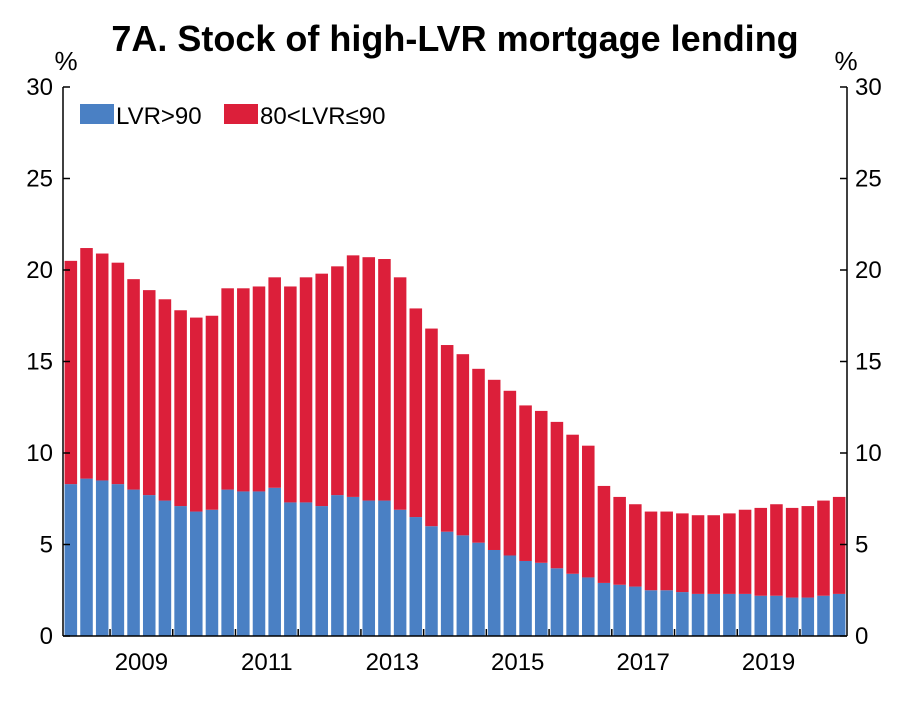 This screenshot has width=910, height=704. Describe the element at coordinates (369, 379) in the screenshot. I see `bar-lvr-80-90-2013-Q1` at that location.